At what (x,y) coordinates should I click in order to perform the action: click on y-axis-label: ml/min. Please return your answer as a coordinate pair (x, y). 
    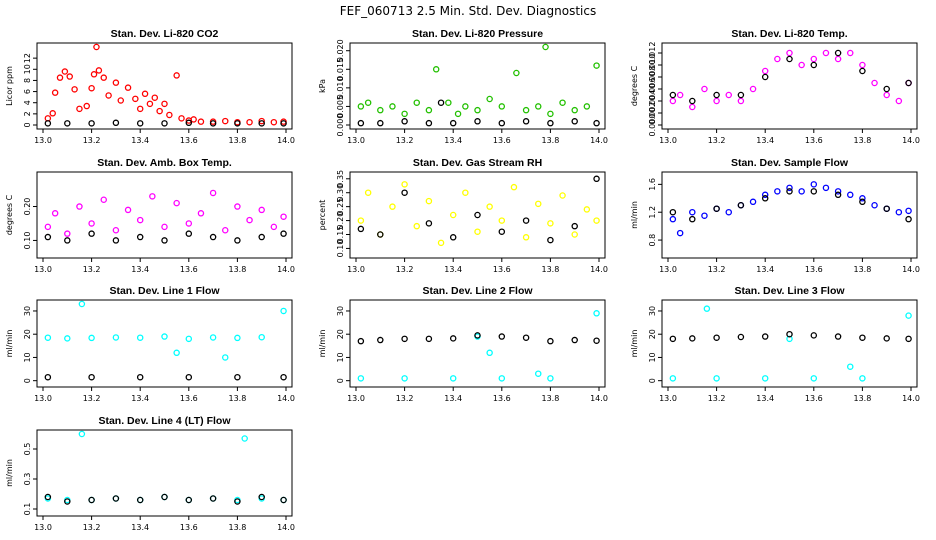
    Looking at the image, I should click on (634, 215).